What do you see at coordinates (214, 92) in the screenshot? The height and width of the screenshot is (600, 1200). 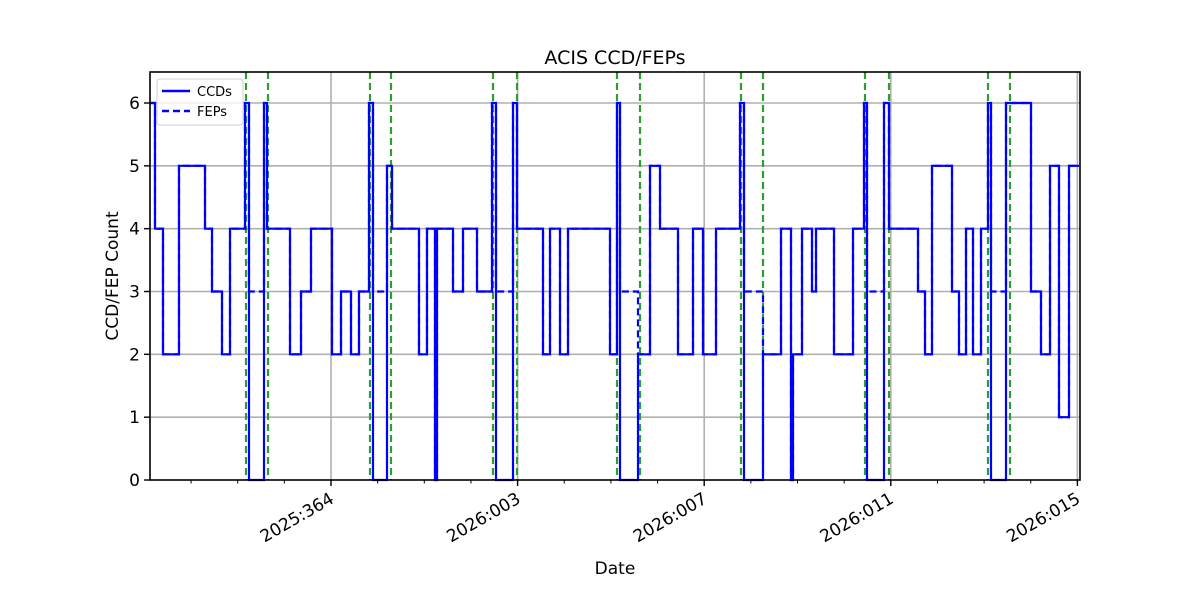 I see `legend-ccds-label: CCDs` at bounding box center [214, 92].